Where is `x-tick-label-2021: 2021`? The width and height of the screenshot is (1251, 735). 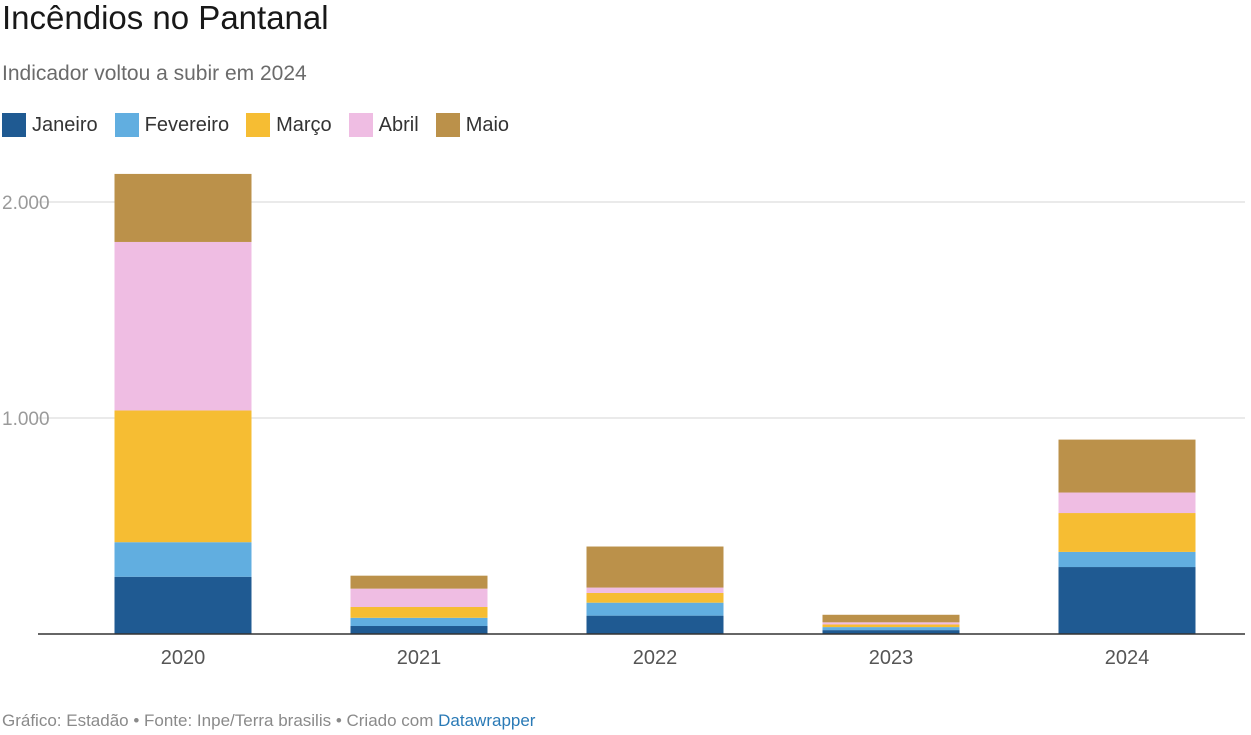
x-tick-label-2021: 2021 is located at coordinates (419, 658).